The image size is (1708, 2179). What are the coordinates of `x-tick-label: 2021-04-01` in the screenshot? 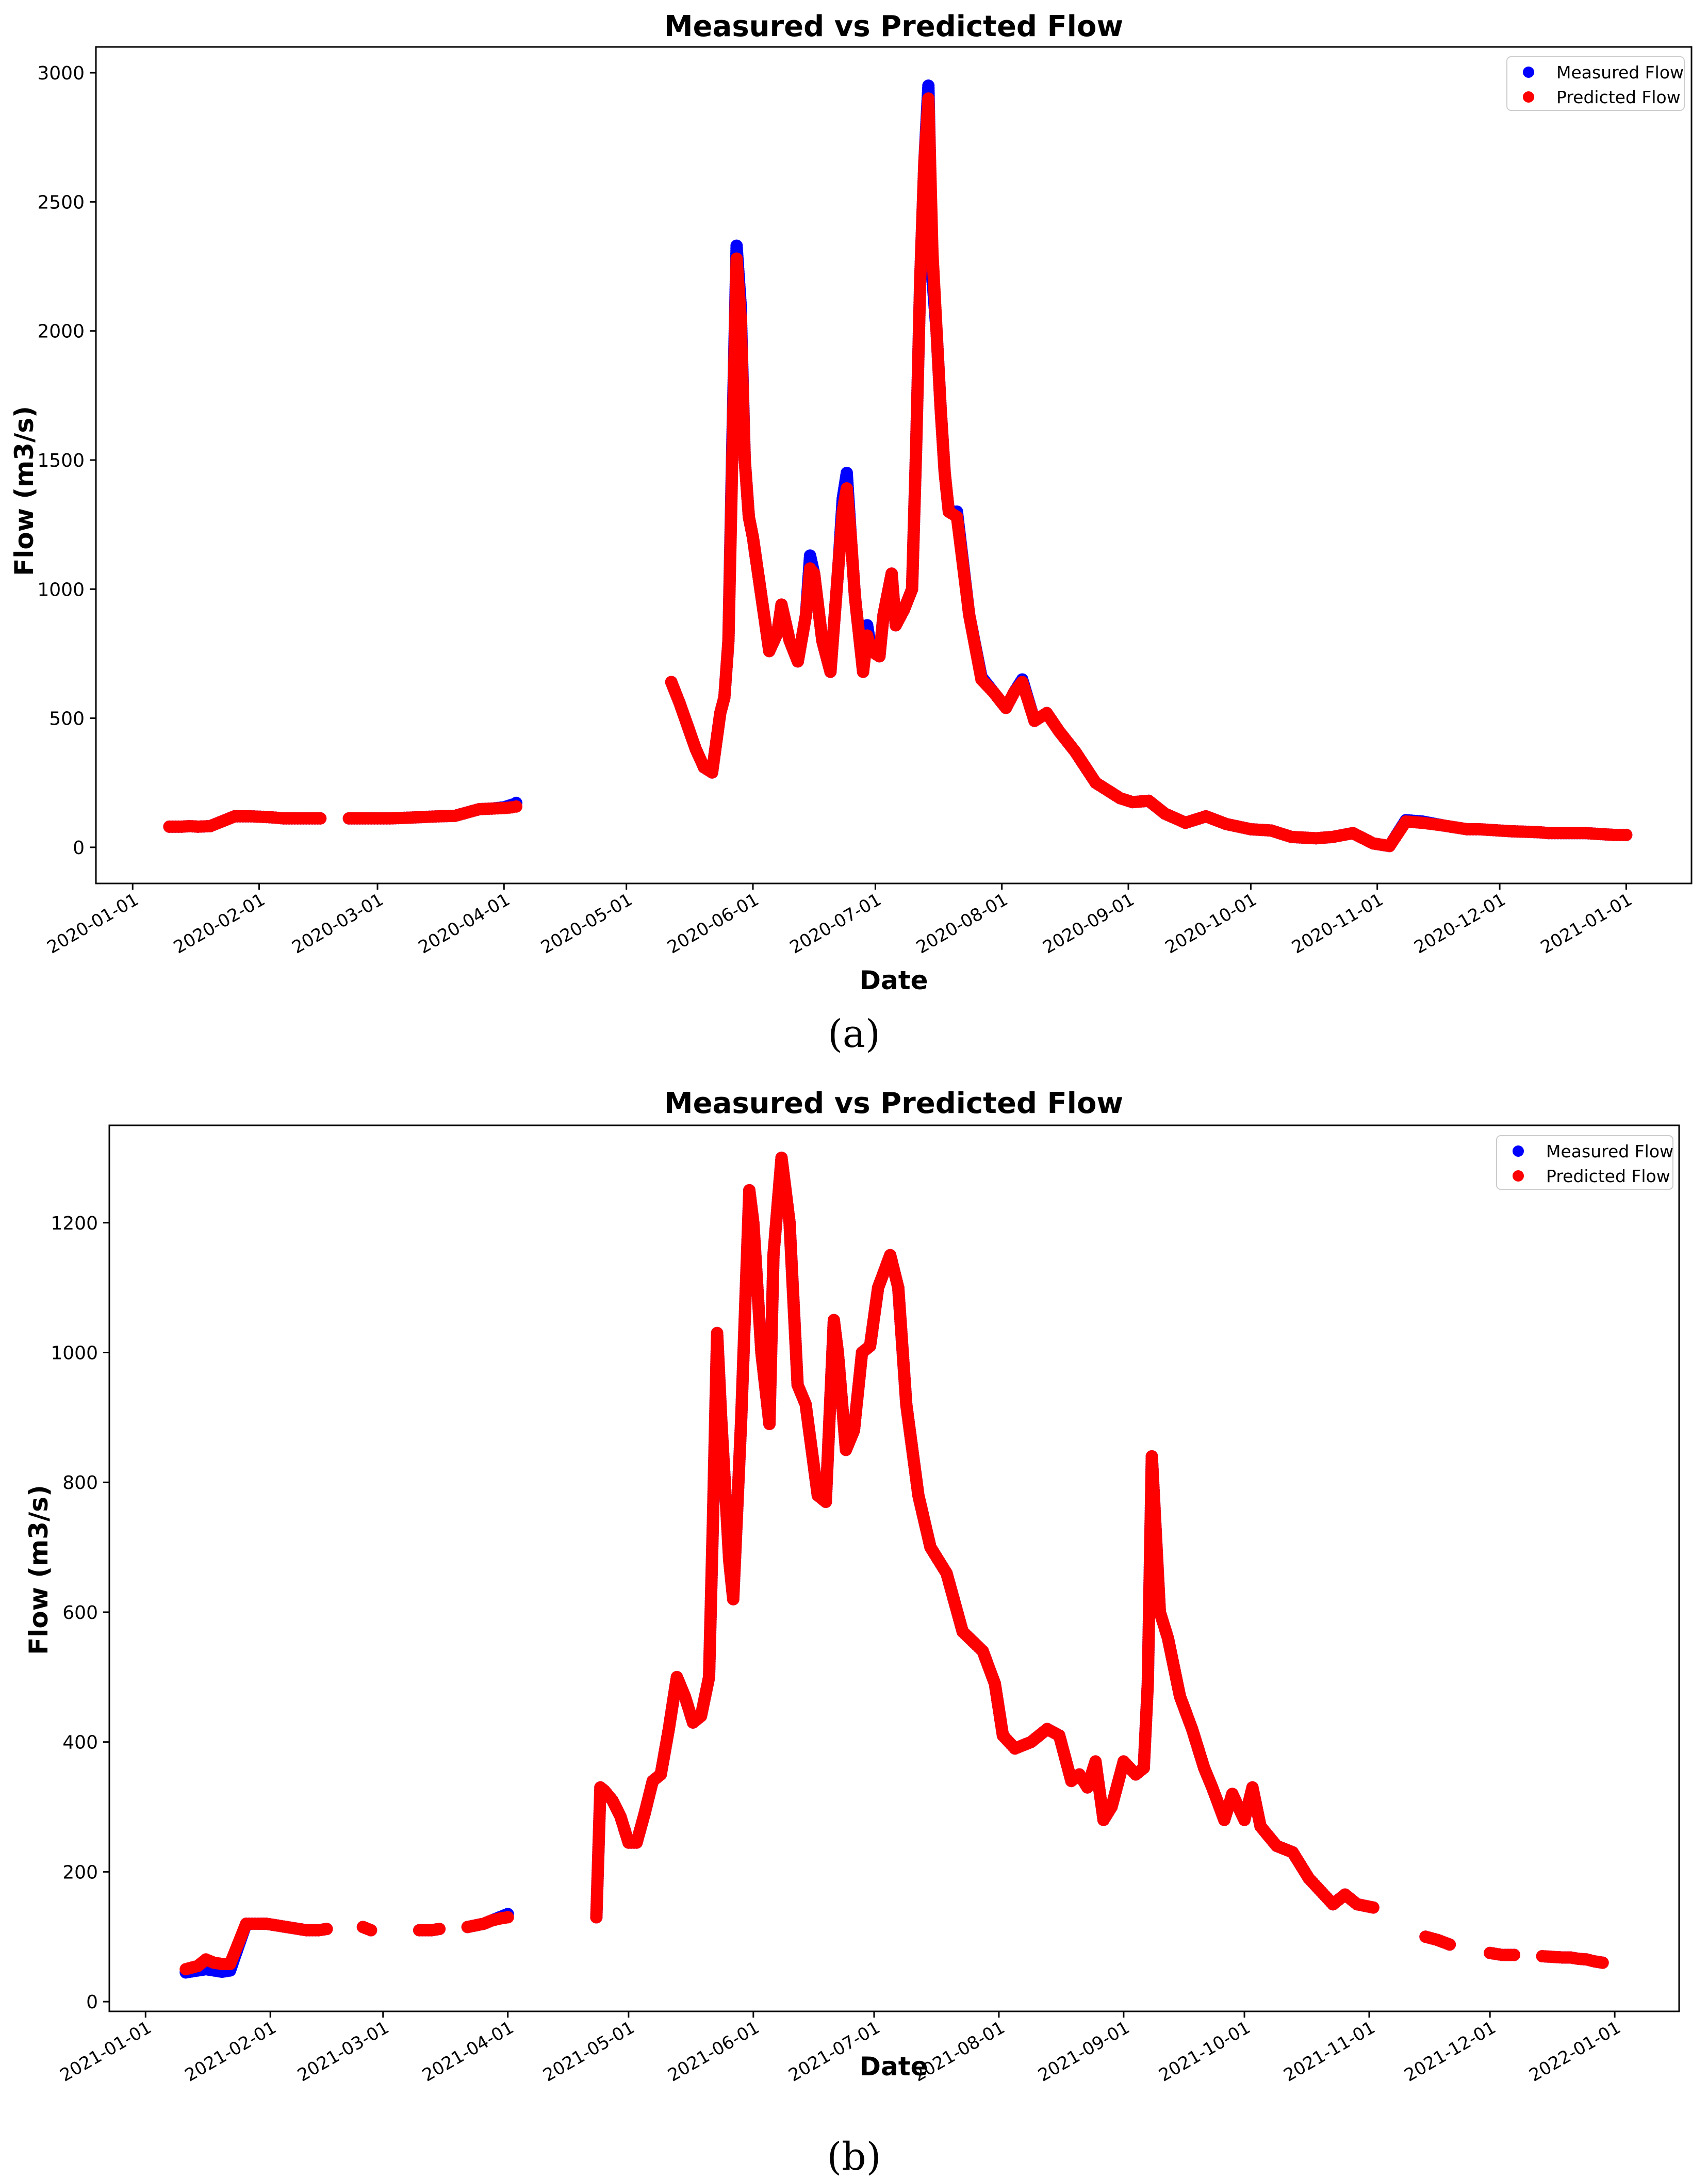 It's located at (468, 2051).